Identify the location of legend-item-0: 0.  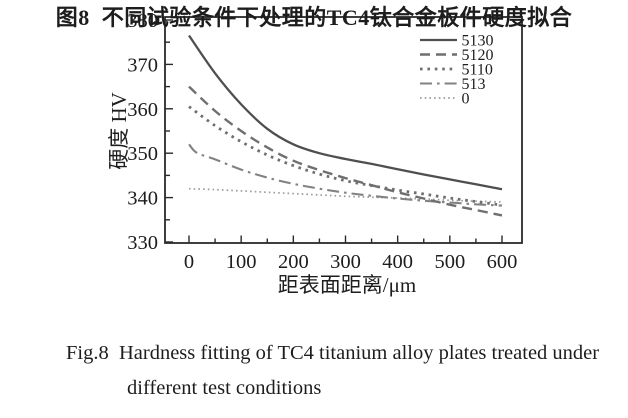
(445, 99).